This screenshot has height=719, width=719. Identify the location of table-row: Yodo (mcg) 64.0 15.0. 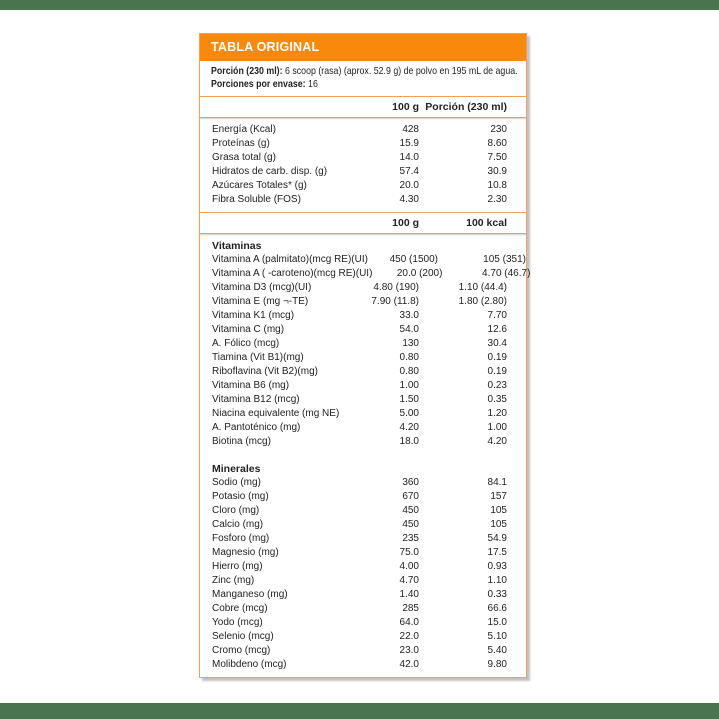
(359, 623).